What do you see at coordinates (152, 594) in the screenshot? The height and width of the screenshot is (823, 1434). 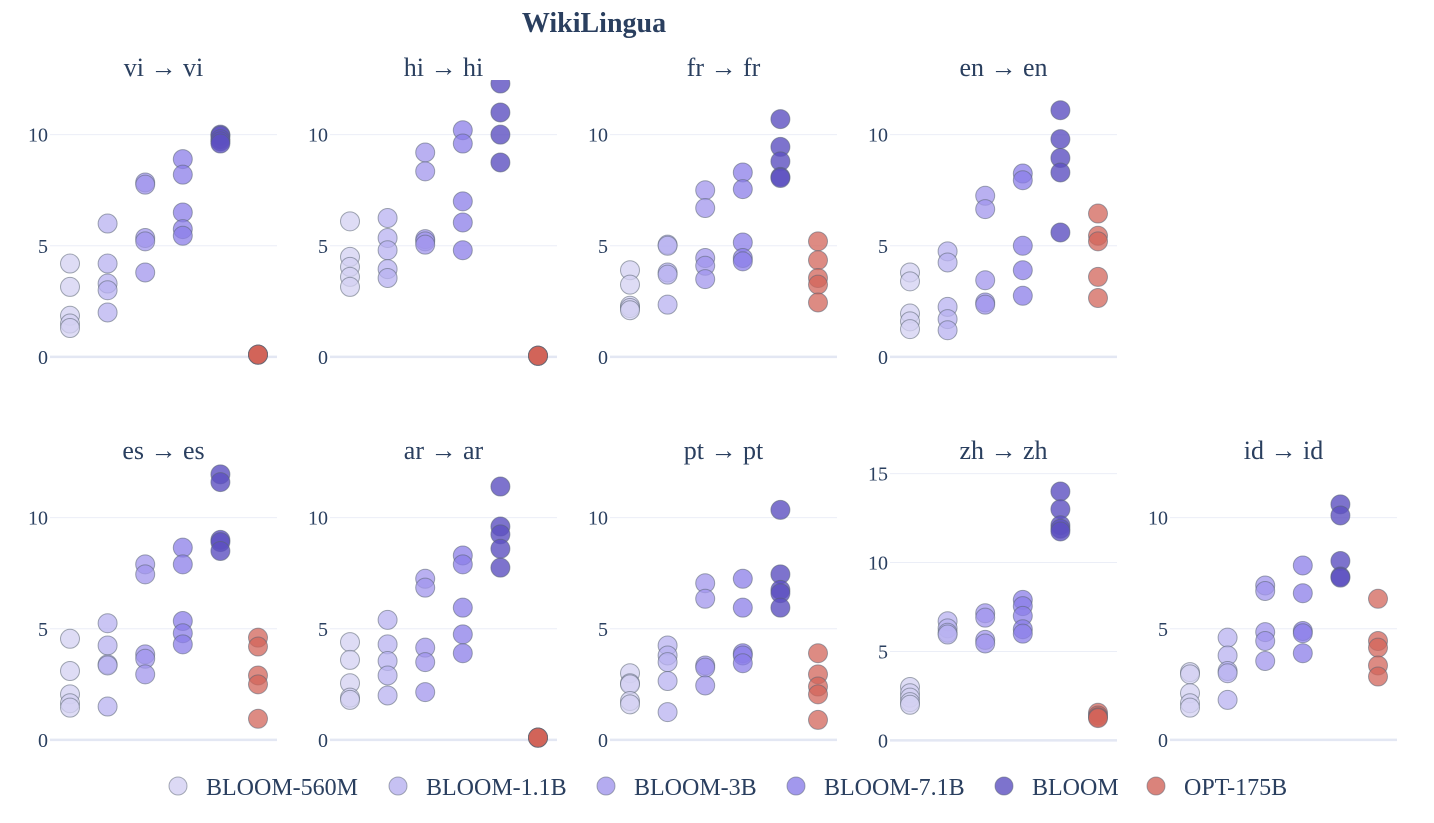 I see `panel: es → es 0 5 10` at bounding box center [152, 594].